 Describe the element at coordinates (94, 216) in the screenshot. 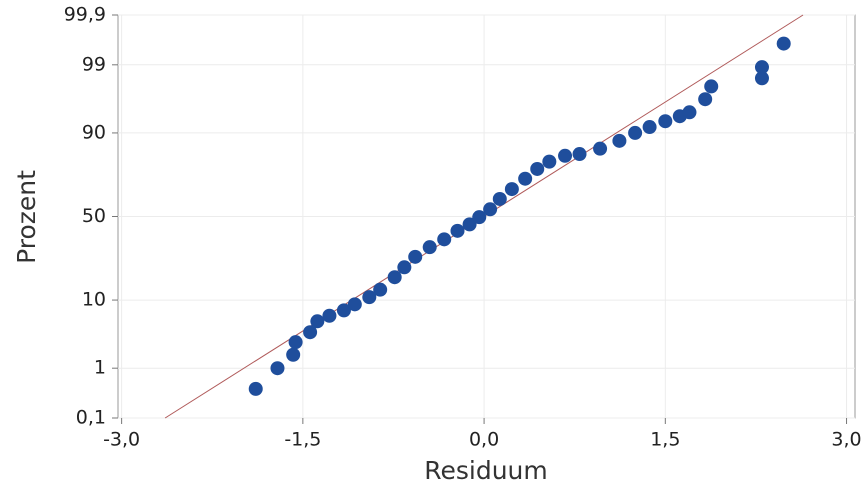

I see `y-tick-label: 50` at that location.